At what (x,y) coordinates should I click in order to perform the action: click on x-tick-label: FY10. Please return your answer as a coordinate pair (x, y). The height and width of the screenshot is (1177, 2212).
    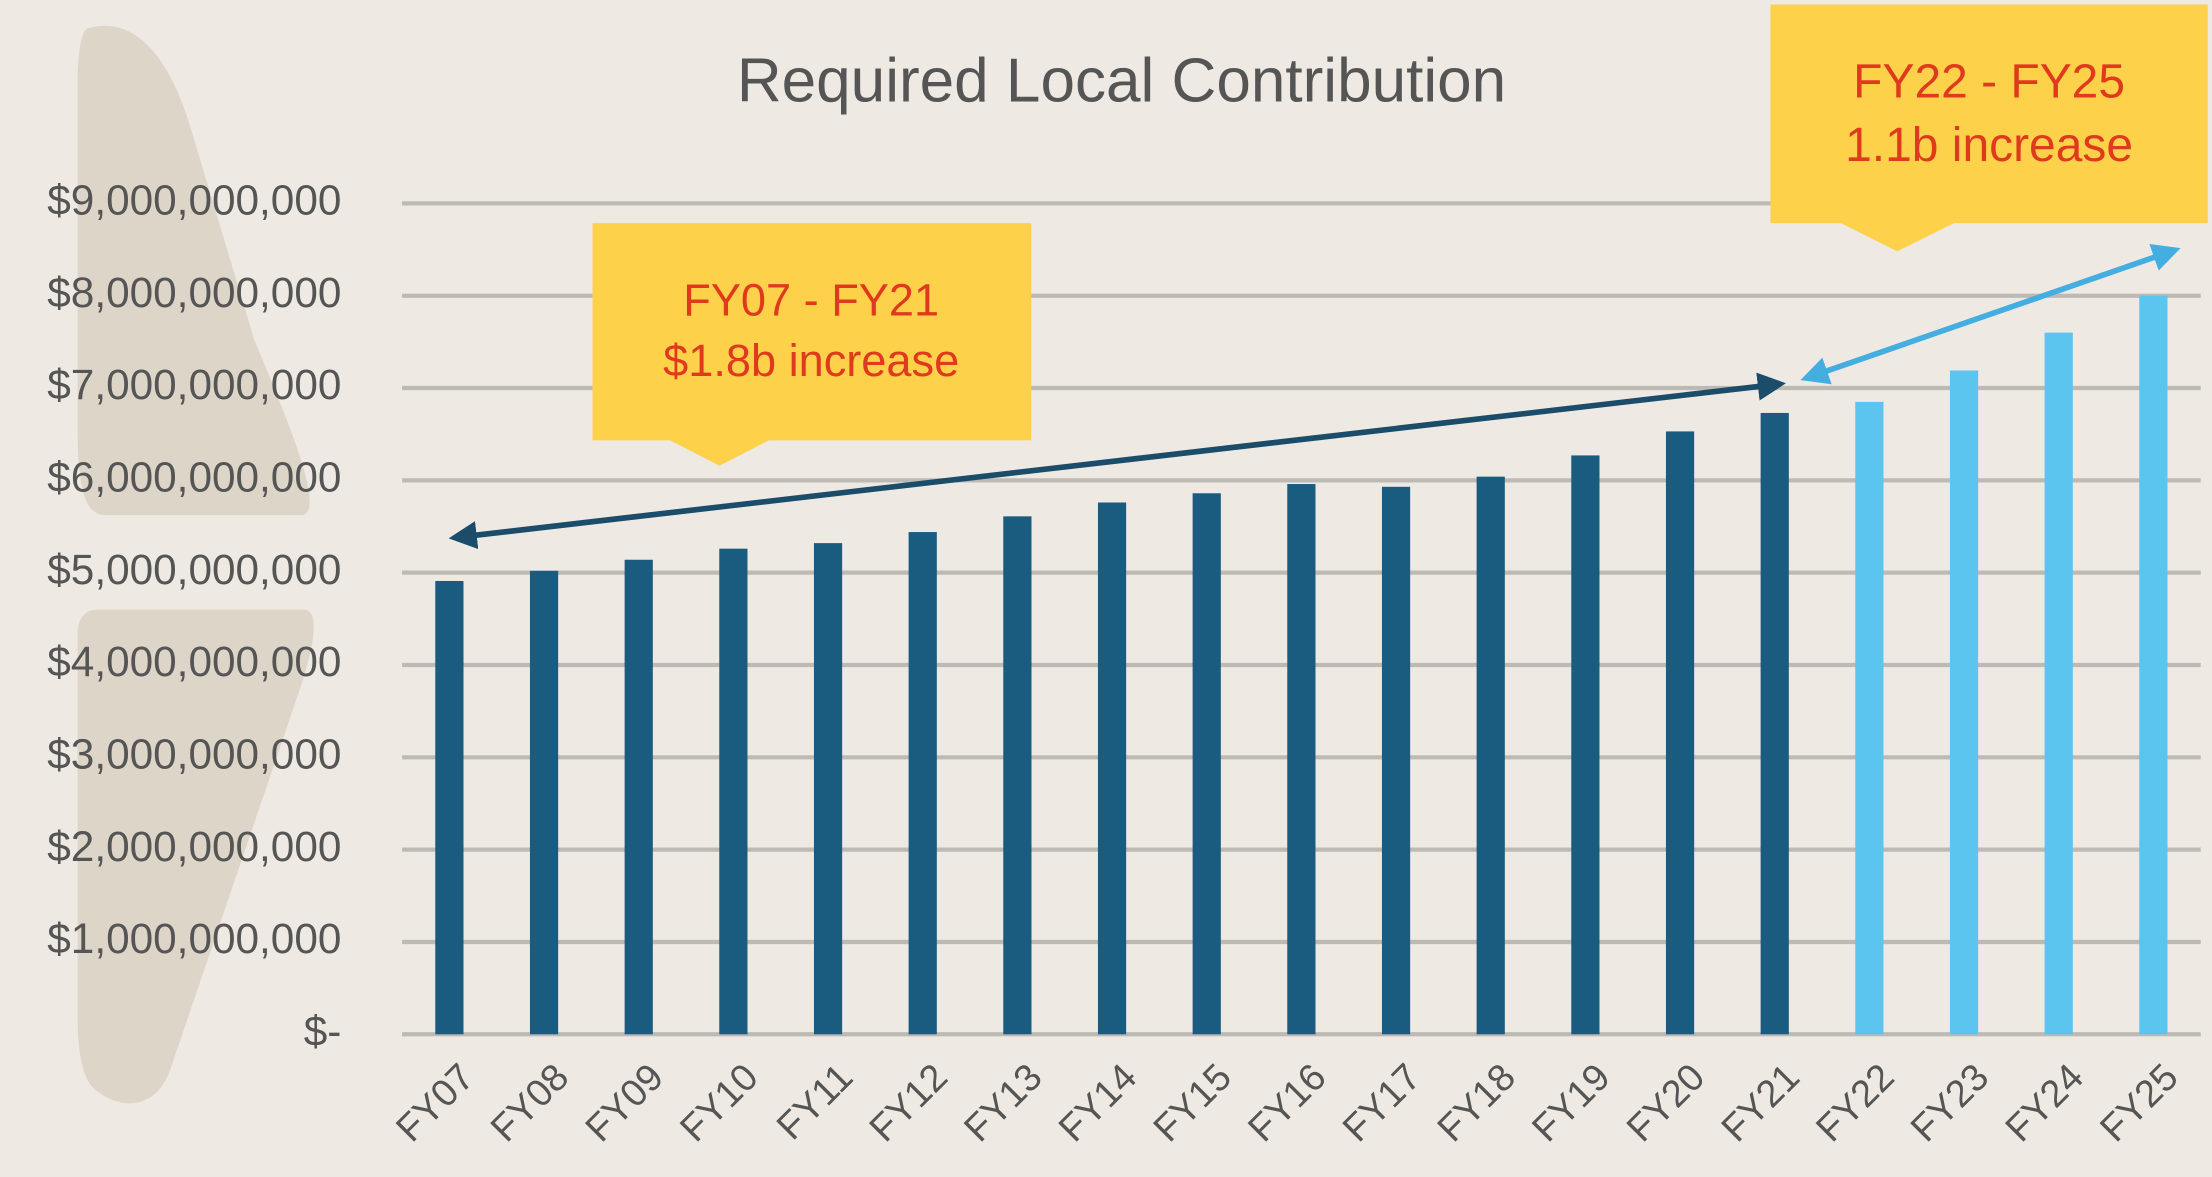
    Looking at the image, I should click on (720, 1103).